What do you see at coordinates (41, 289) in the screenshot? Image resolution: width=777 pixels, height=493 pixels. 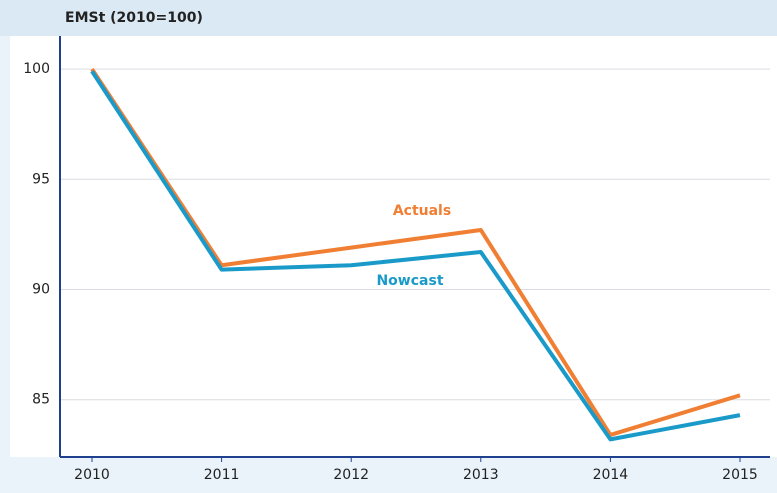 I see `y-tick-label: 90` at bounding box center [41, 289].